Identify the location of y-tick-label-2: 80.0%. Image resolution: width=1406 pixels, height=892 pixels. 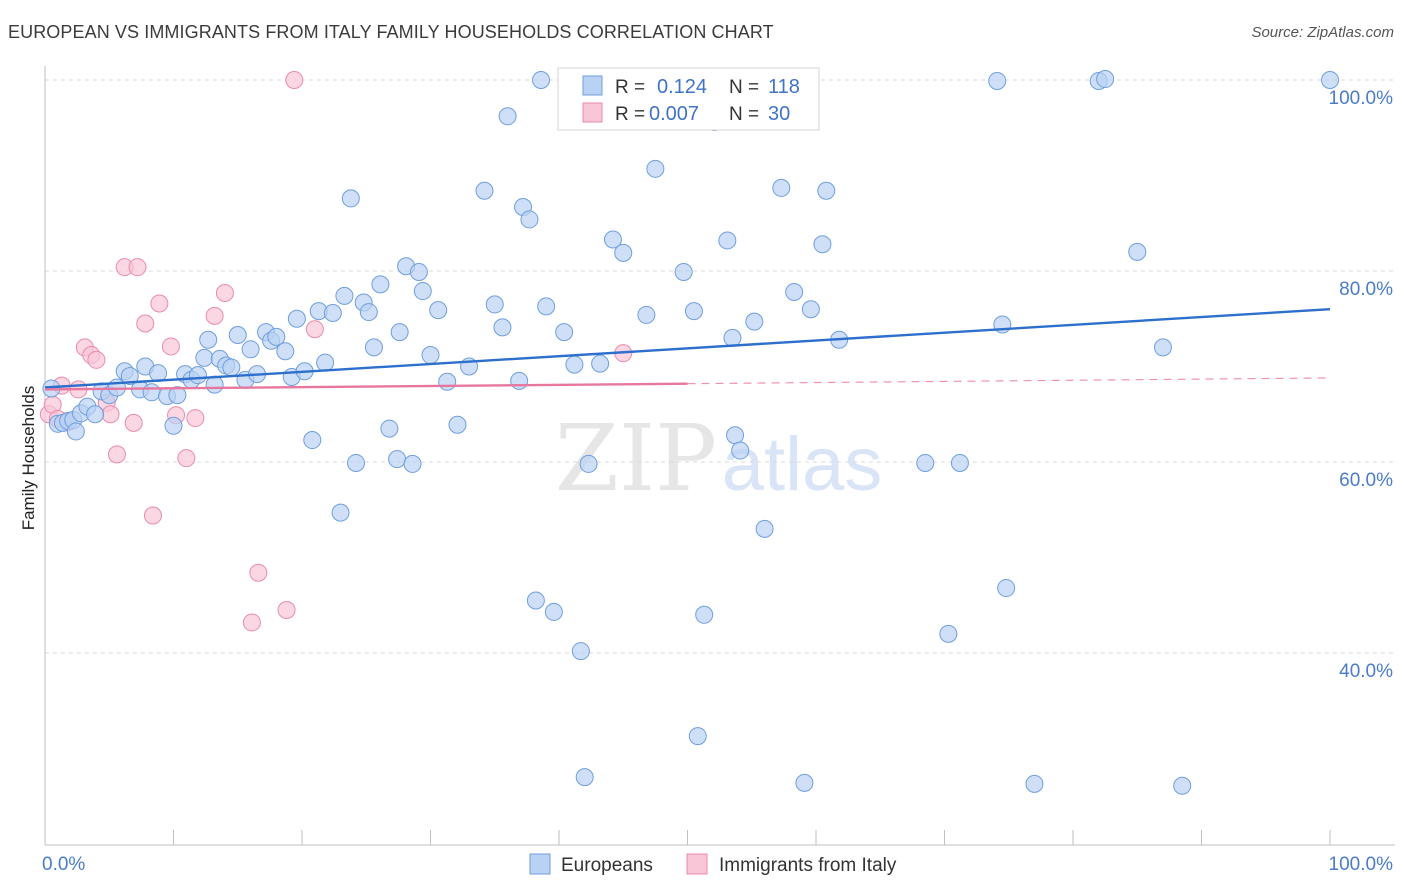
(1366, 289).